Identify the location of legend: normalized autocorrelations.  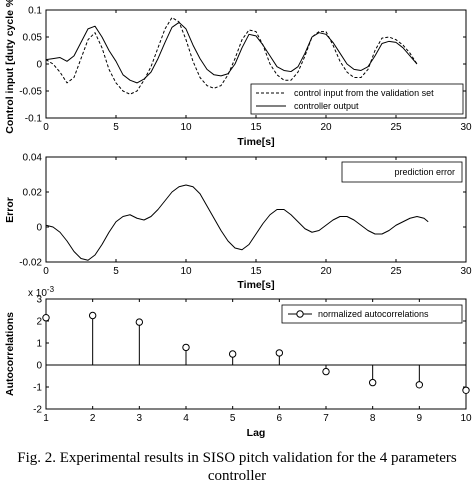
(372, 314).